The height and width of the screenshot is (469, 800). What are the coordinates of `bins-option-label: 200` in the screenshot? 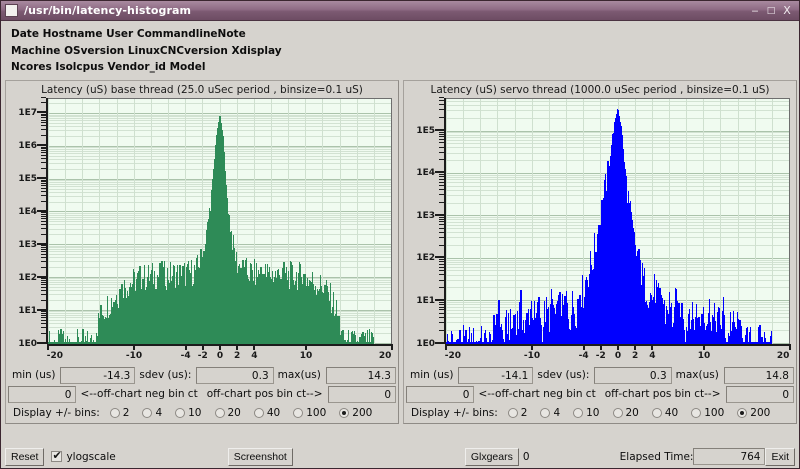 It's located at (362, 413).